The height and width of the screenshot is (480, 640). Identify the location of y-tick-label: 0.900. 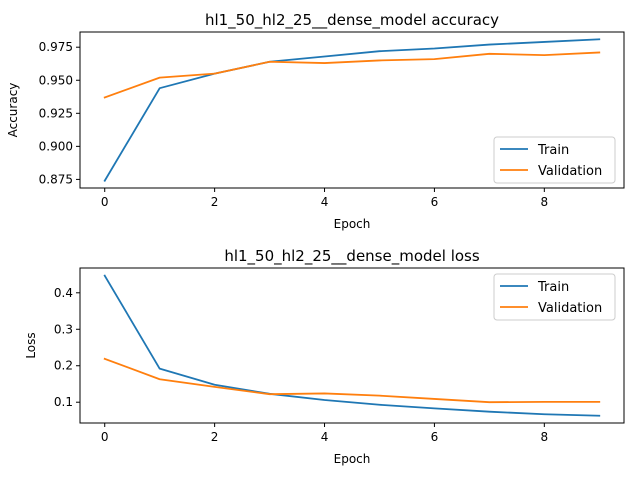
(56, 146).